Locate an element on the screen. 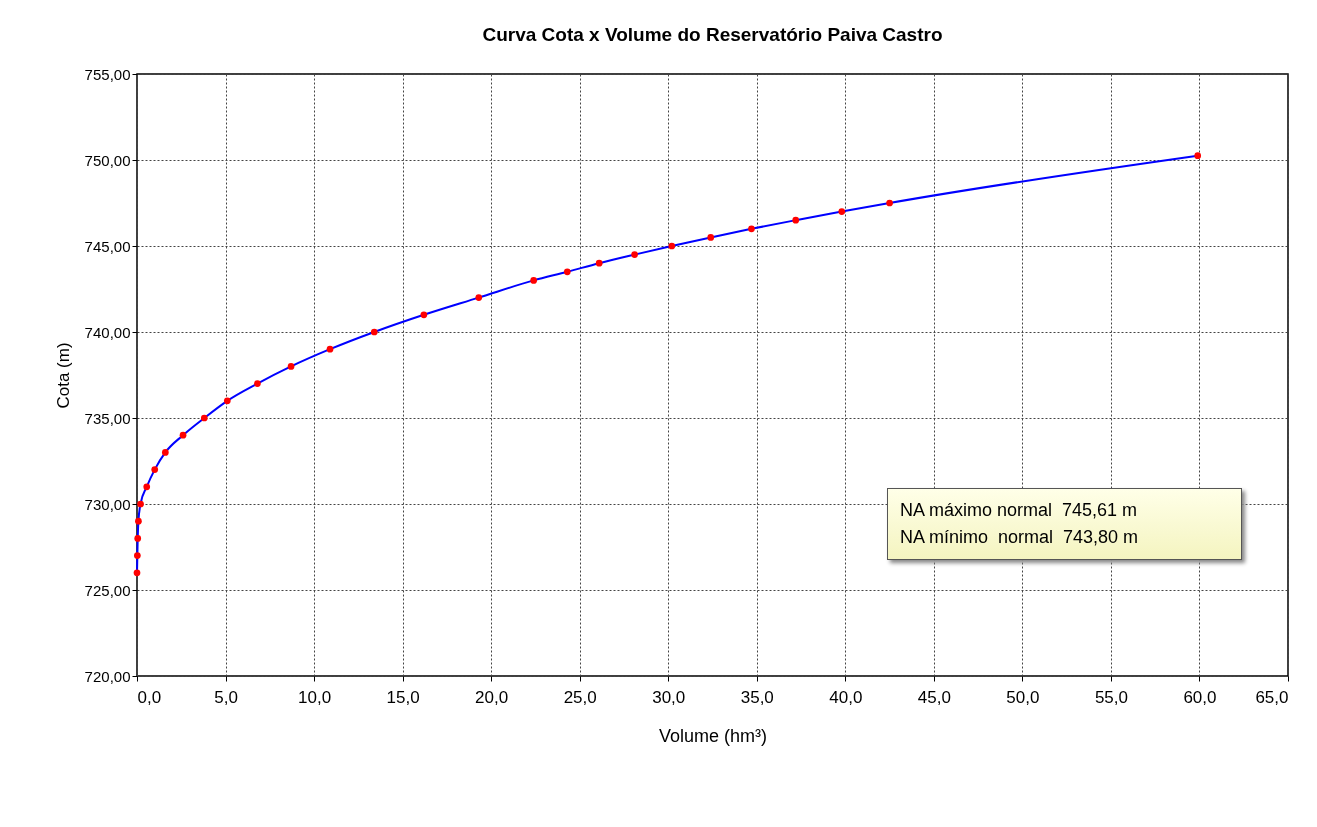  chart-title: Curva Cota x Volume do Reservatório Paiva Castro is located at coordinates (712, 34).